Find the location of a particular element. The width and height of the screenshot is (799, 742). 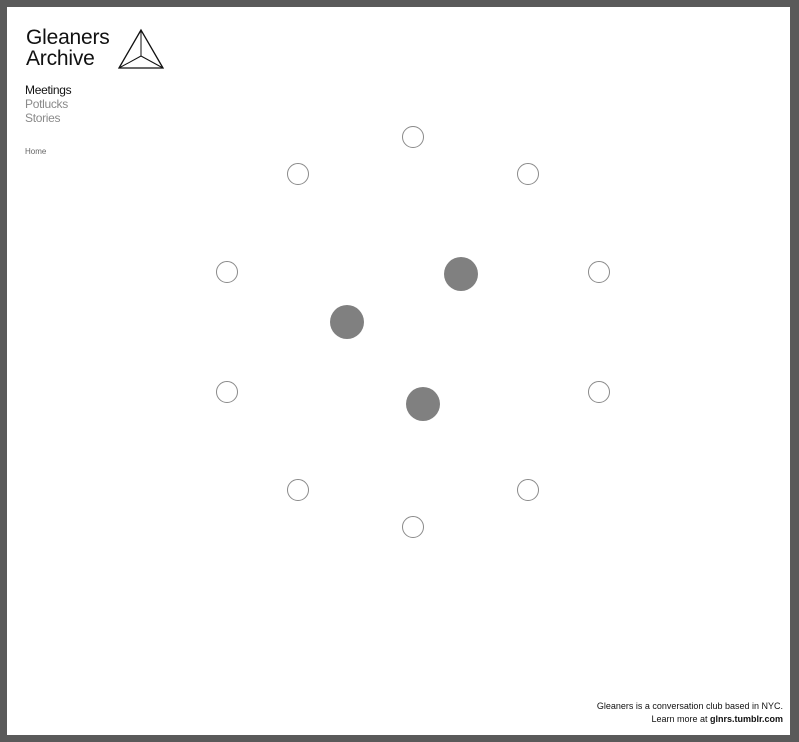

nav-item-potlucks: Potlucks is located at coordinates (46, 104).